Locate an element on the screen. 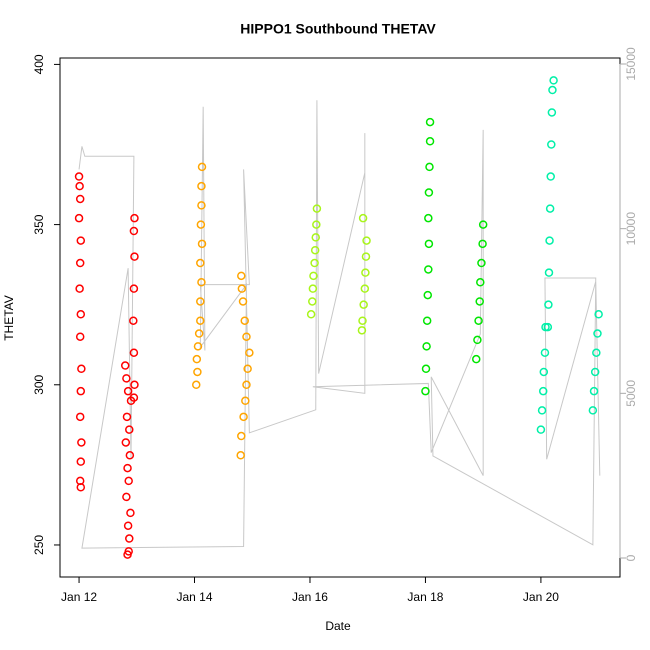  x-tick-label: Jan 14 is located at coordinates (194, 597).